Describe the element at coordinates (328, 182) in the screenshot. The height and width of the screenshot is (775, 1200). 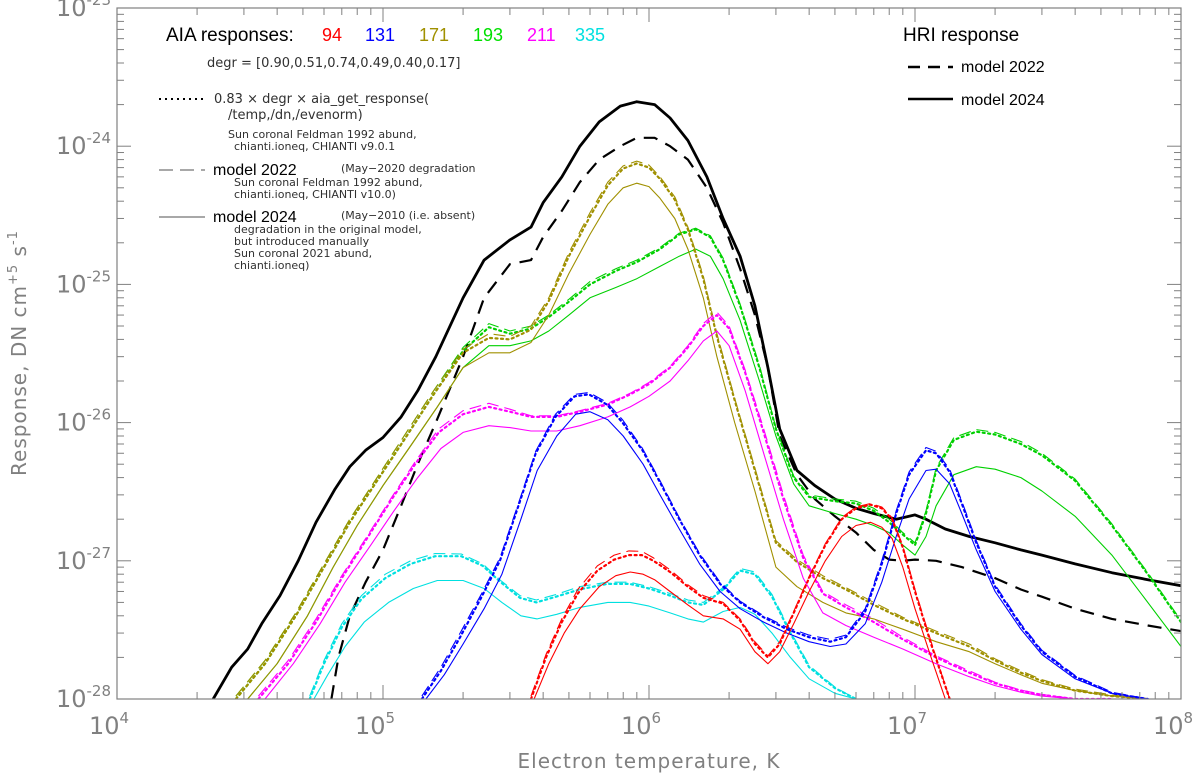
I see `legend-dashed-line1: Sun coronal Feldman 1992 abund,` at that location.